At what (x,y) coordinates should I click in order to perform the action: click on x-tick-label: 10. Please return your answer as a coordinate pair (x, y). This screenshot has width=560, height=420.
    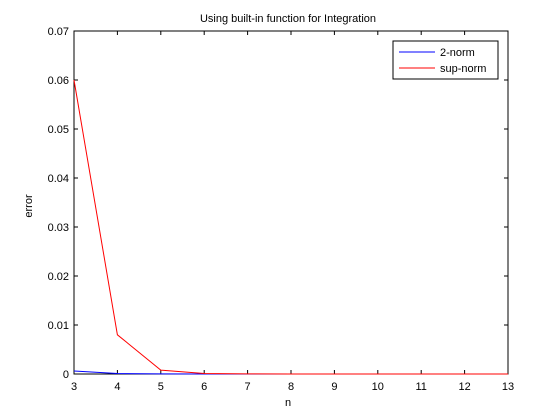
    Looking at the image, I should click on (378, 387).